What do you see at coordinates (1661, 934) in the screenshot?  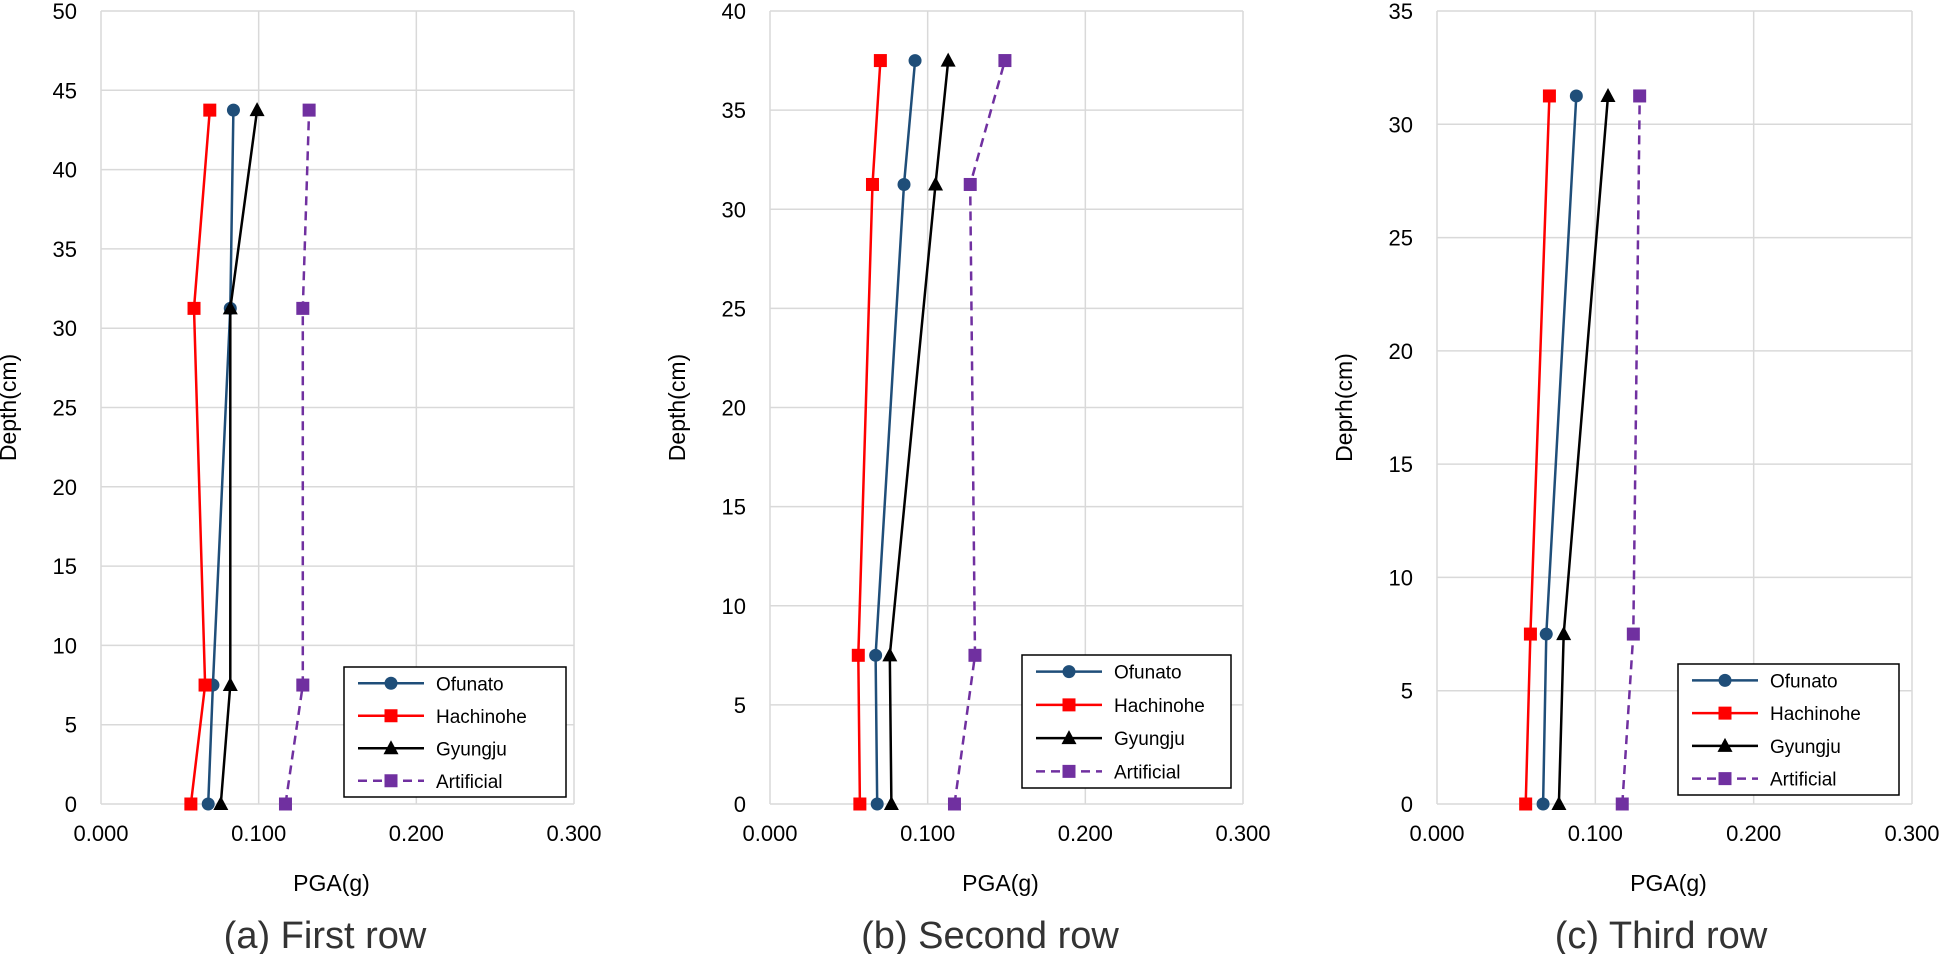 I see `panel-caption: (c) Third row` at bounding box center [1661, 934].